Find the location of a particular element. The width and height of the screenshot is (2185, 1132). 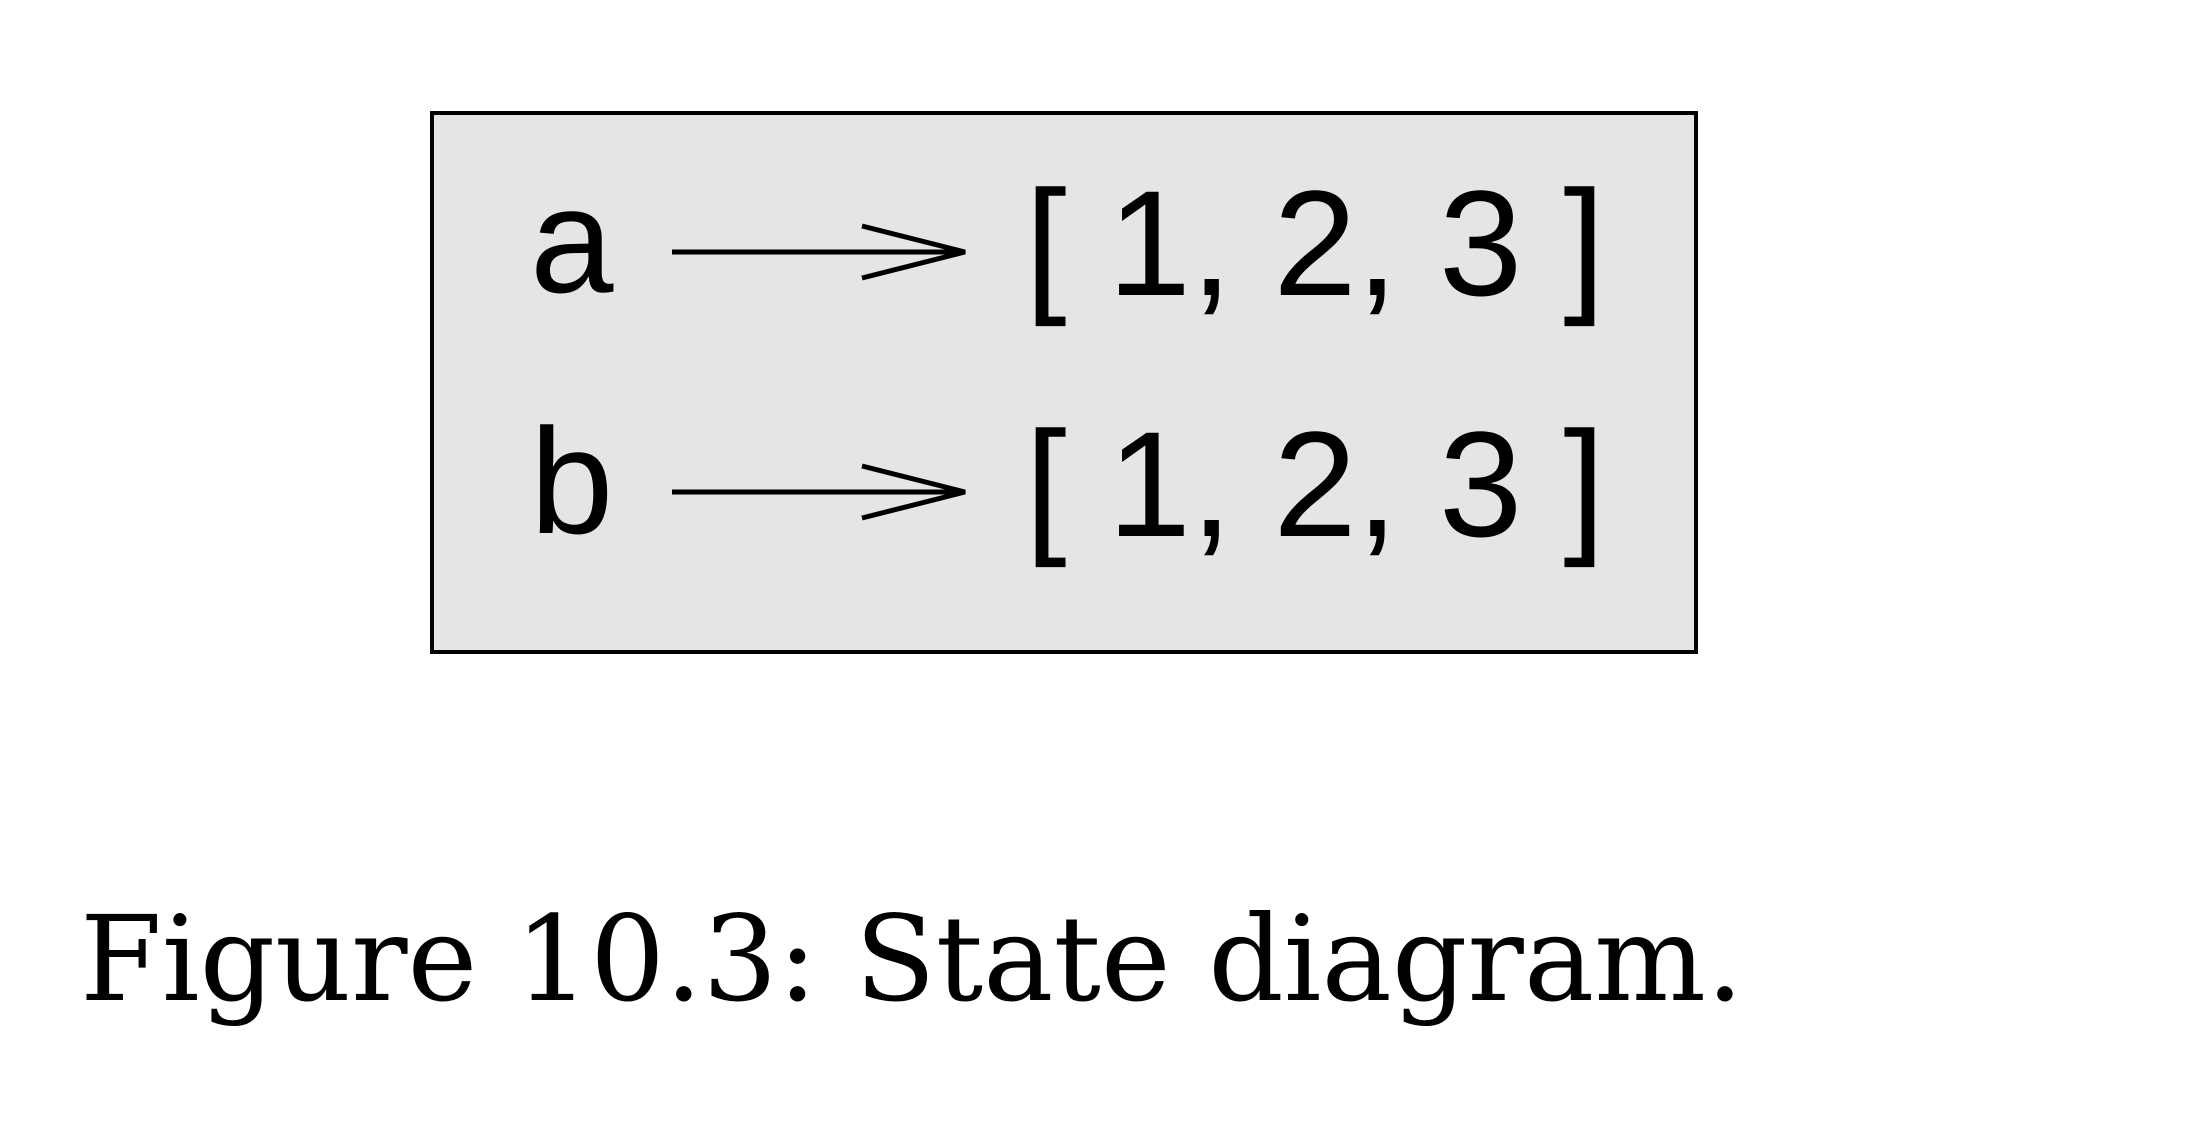

variable-b-label: b is located at coordinates (571, 481).